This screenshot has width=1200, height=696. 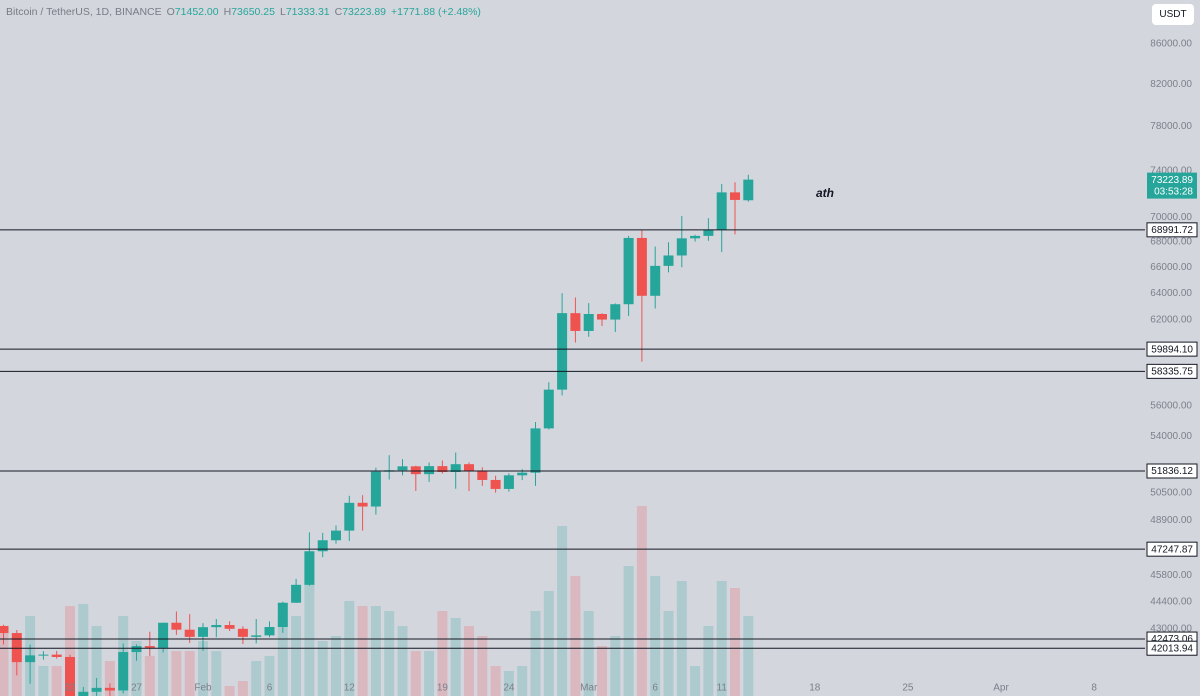 What do you see at coordinates (1171, 44) in the screenshot?
I see `y-tick-label: 86000.00` at bounding box center [1171, 44].